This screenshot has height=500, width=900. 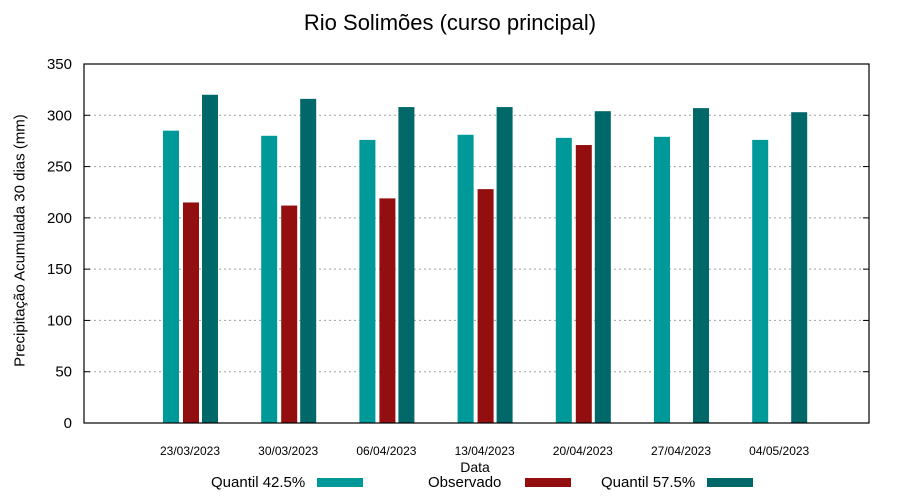 I want to click on legend: Quantil 42.5% Observado Quantil 57.5%, so click(x=450, y=485).